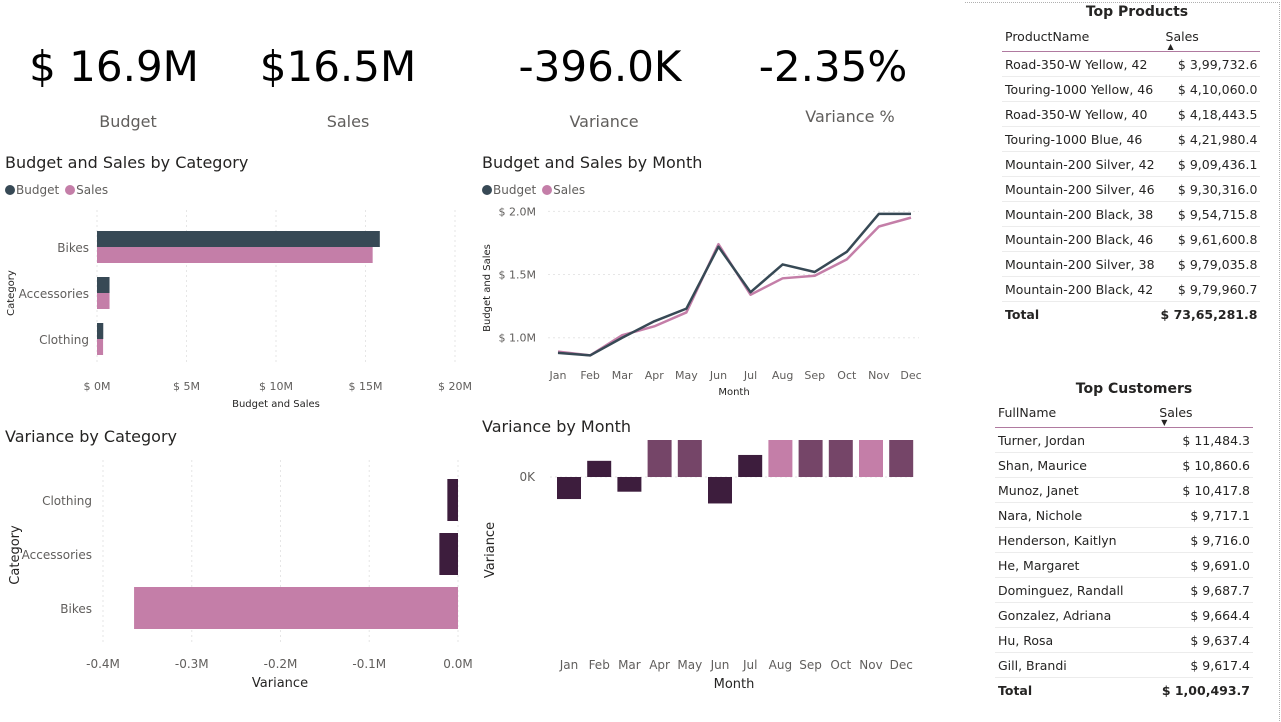  What do you see at coordinates (659, 458) in the screenshot?
I see `bar-variance-apr` at bounding box center [659, 458].